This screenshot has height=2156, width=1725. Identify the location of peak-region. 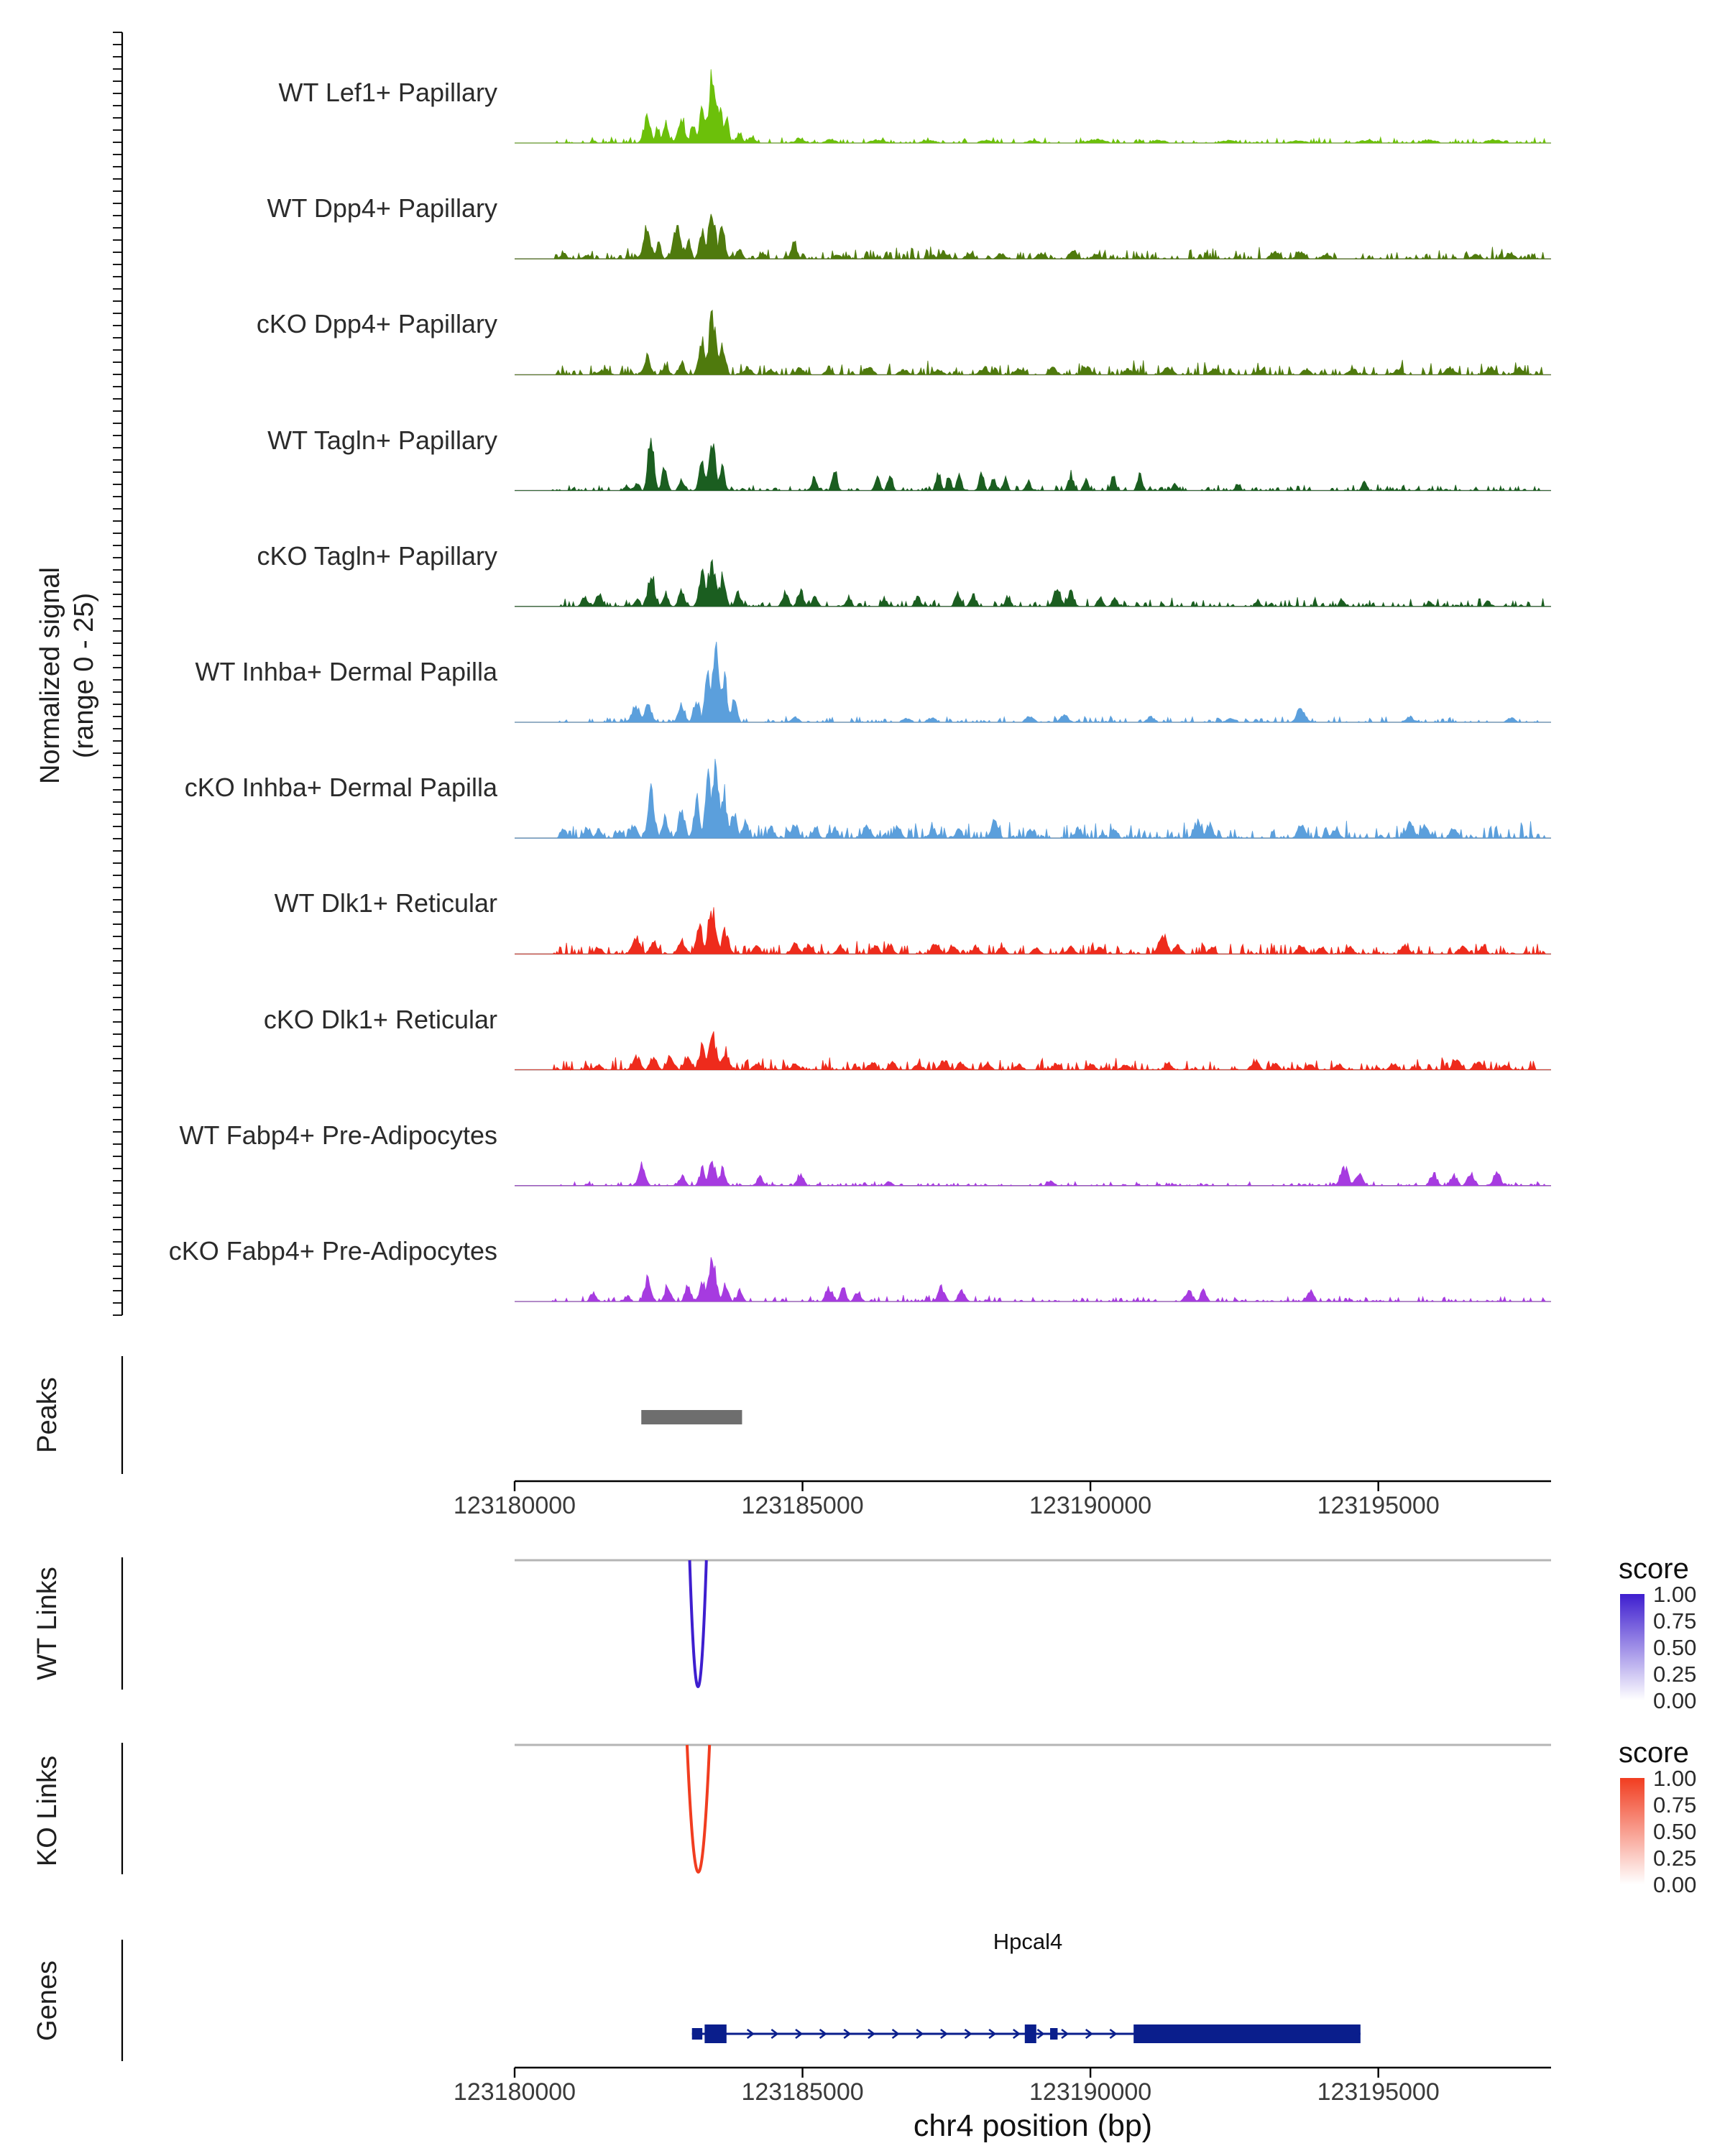
(691, 1417).